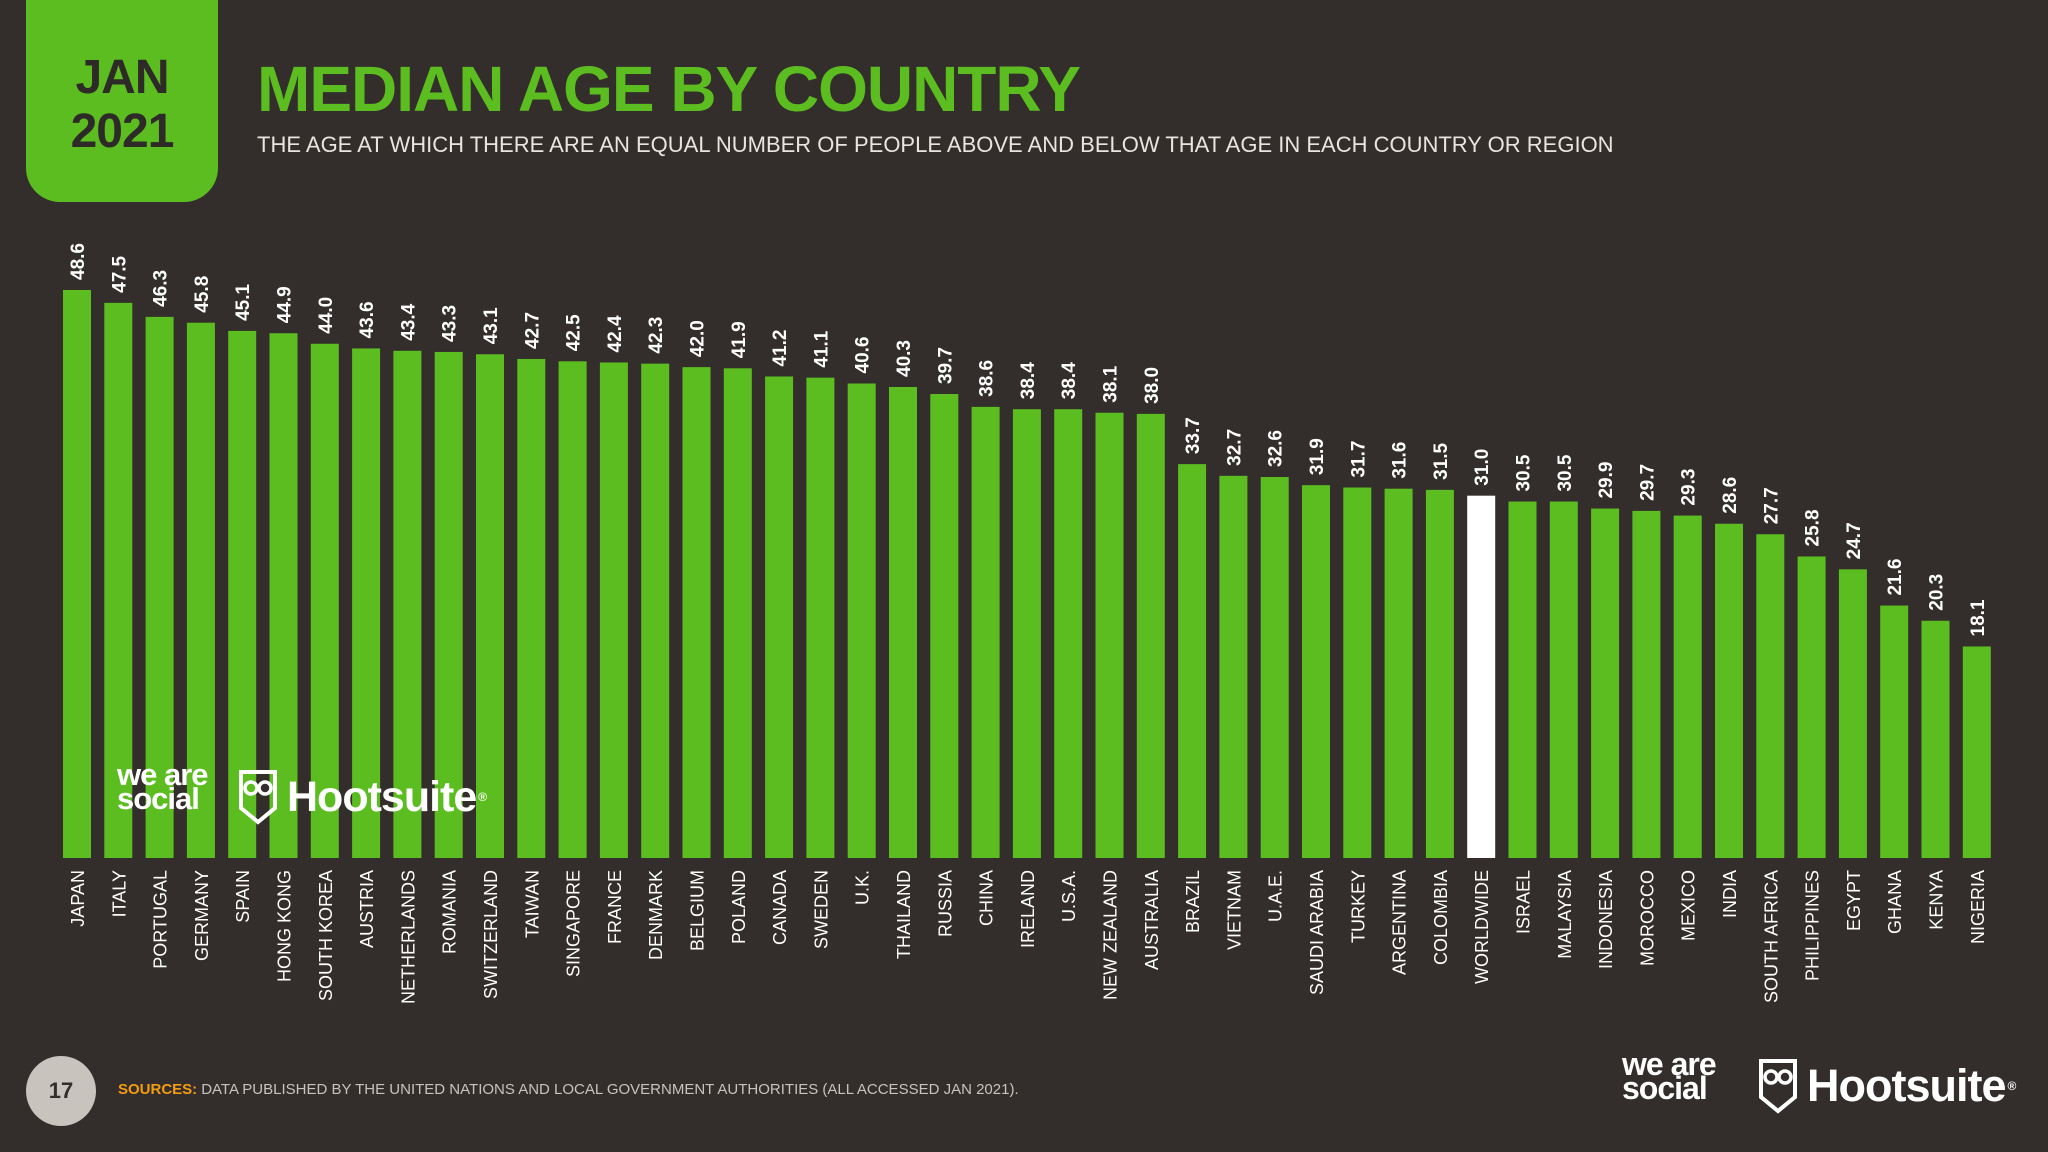  I want to click on category-label: INDONESIA, so click(1606, 919).